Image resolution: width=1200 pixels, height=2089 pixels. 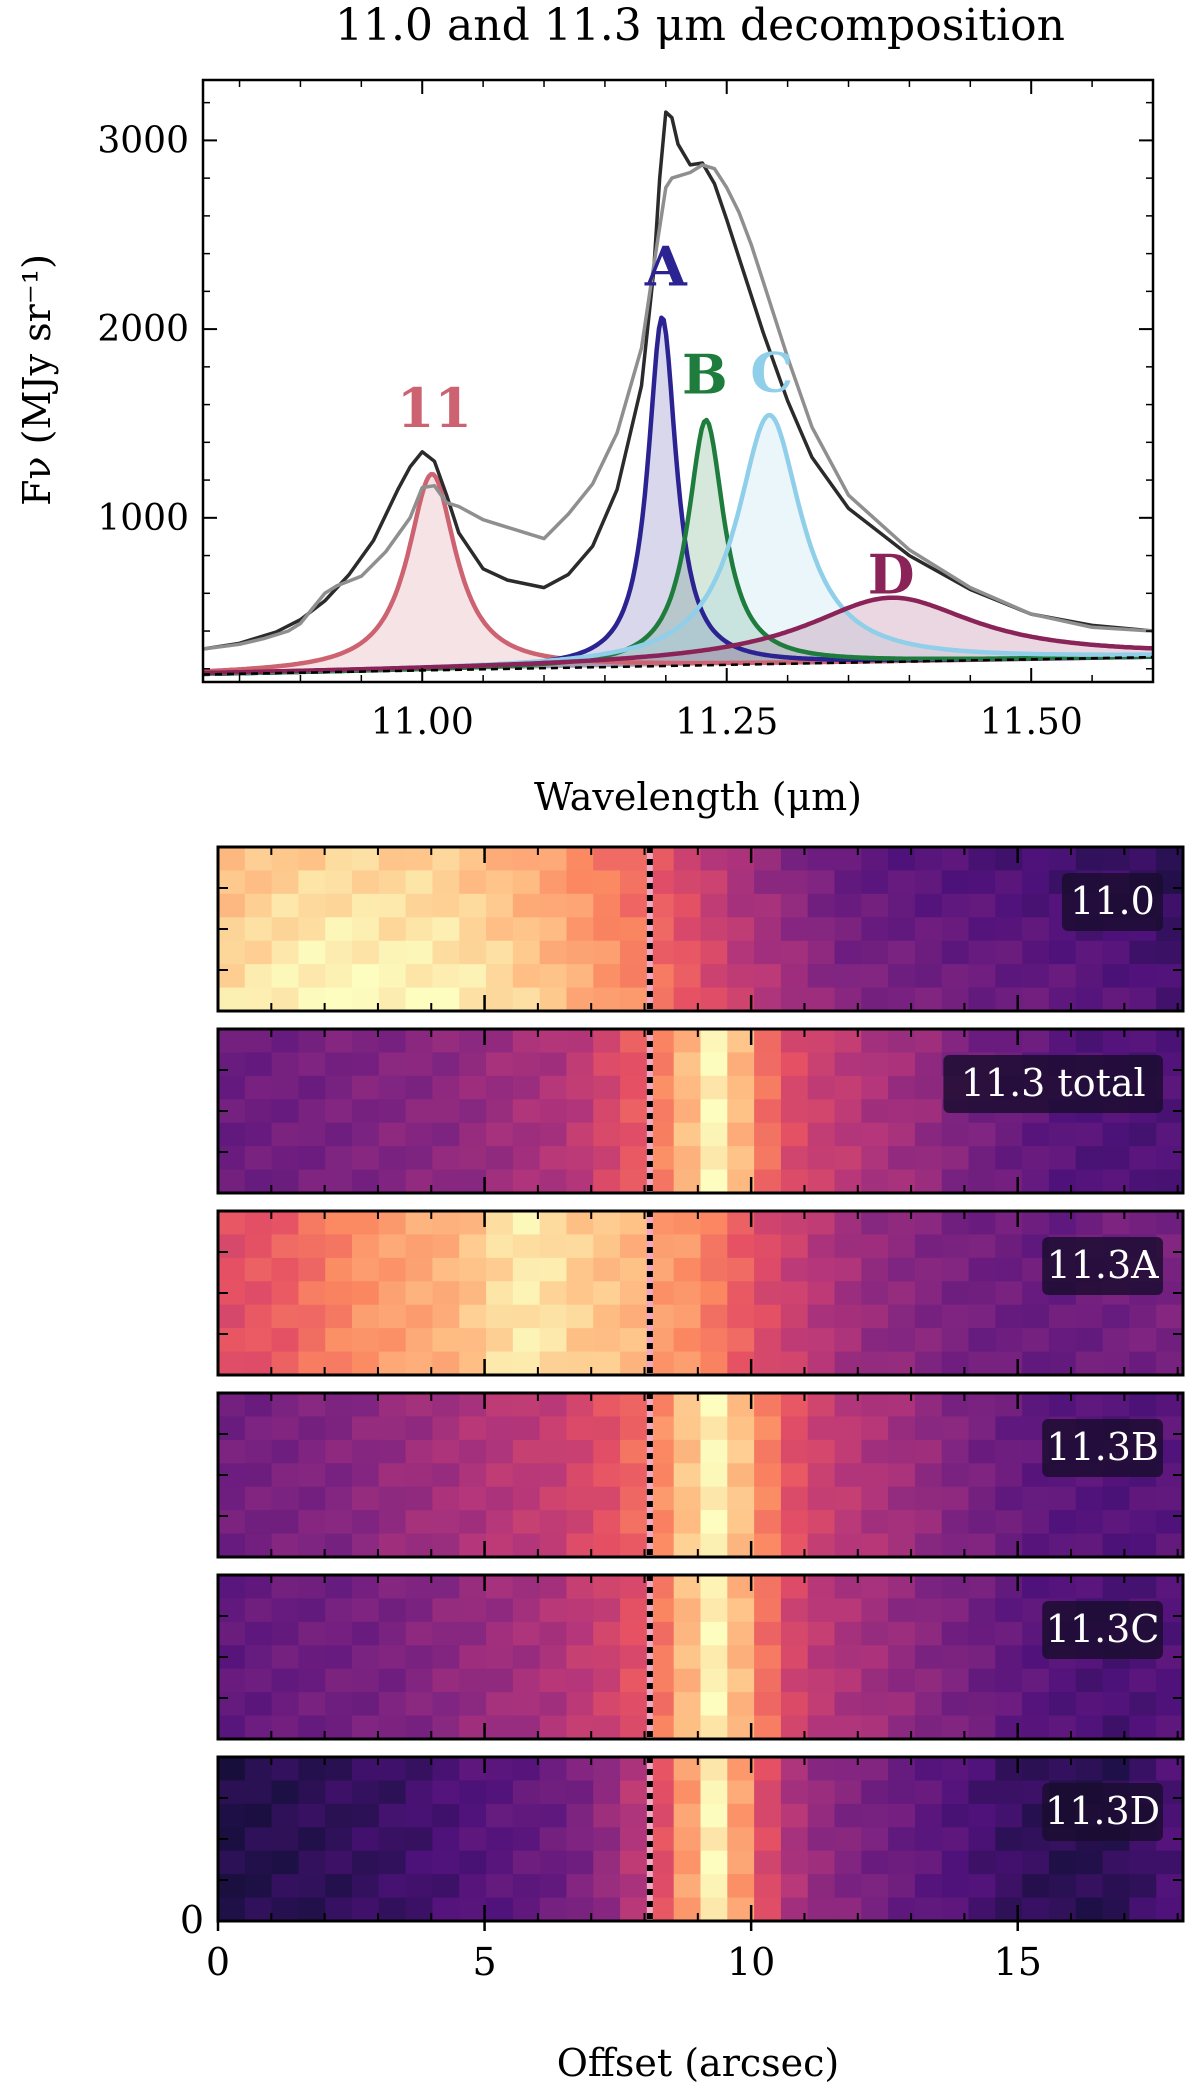 I want to click on panel-label: 11.3B, so click(x=1102, y=1447).